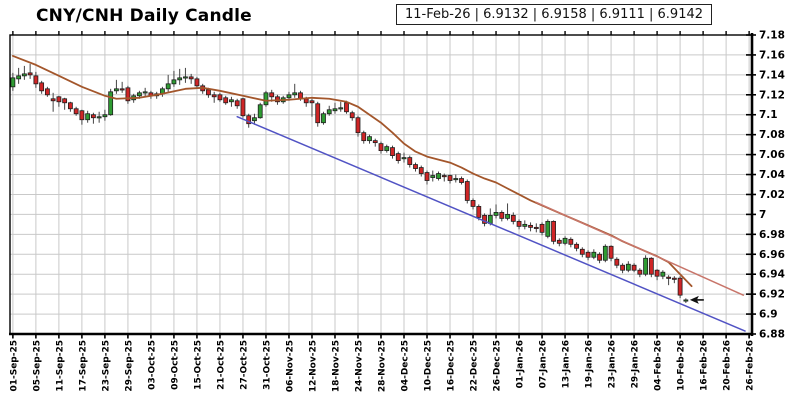 The width and height of the screenshot is (800, 400). I want to click on y-tick-label: 6.96, so click(772, 255).